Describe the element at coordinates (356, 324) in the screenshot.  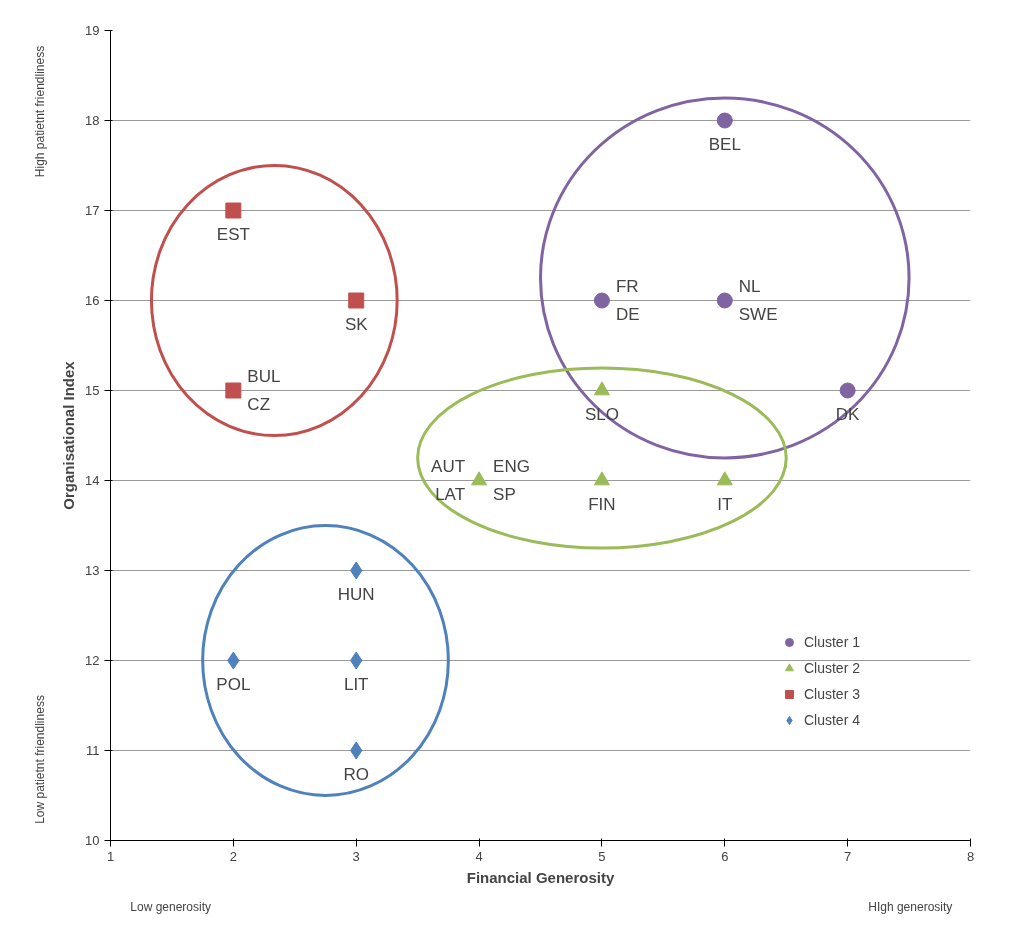
I see `annotation: SK` at that location.